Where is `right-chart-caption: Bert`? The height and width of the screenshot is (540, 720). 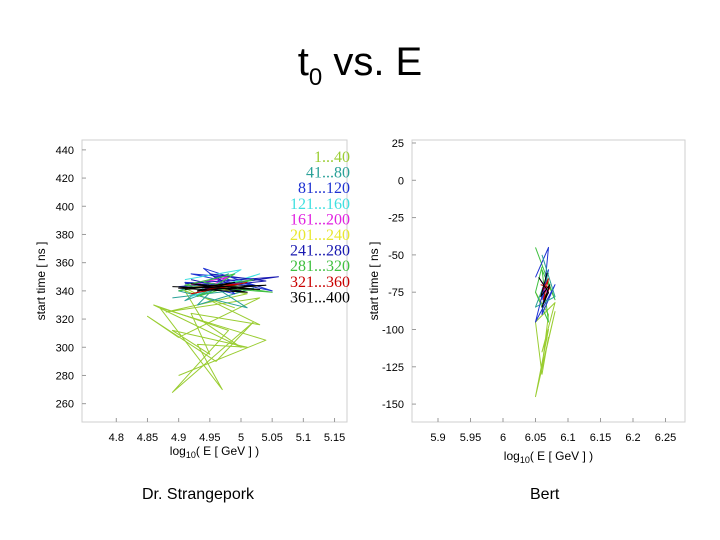
right-chart-caption: Bert is located at coordinates (545, 494).